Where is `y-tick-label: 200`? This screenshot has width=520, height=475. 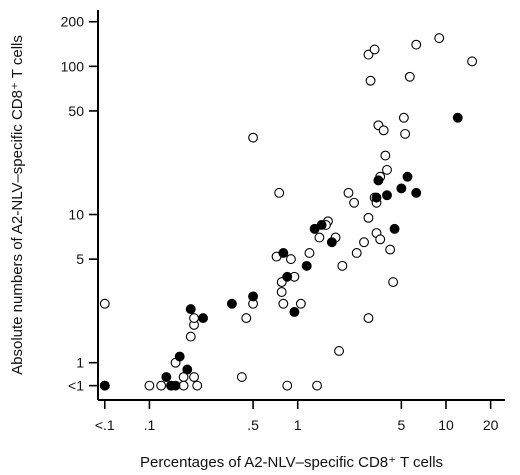
y-tick-label: 200 is located at coordinates (73, 22).